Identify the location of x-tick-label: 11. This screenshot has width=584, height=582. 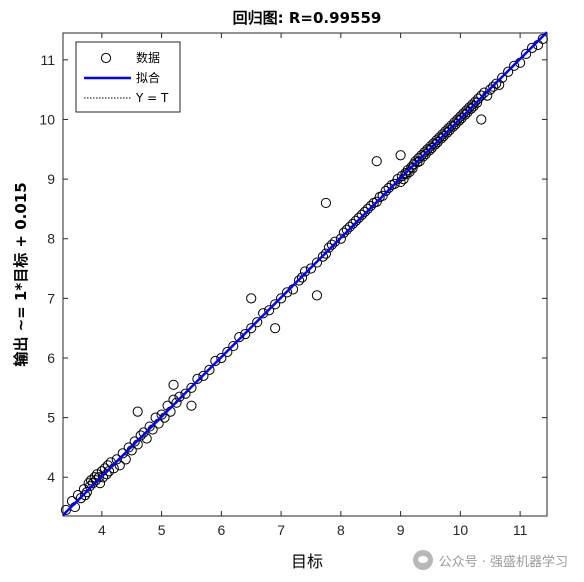
(520, 530).